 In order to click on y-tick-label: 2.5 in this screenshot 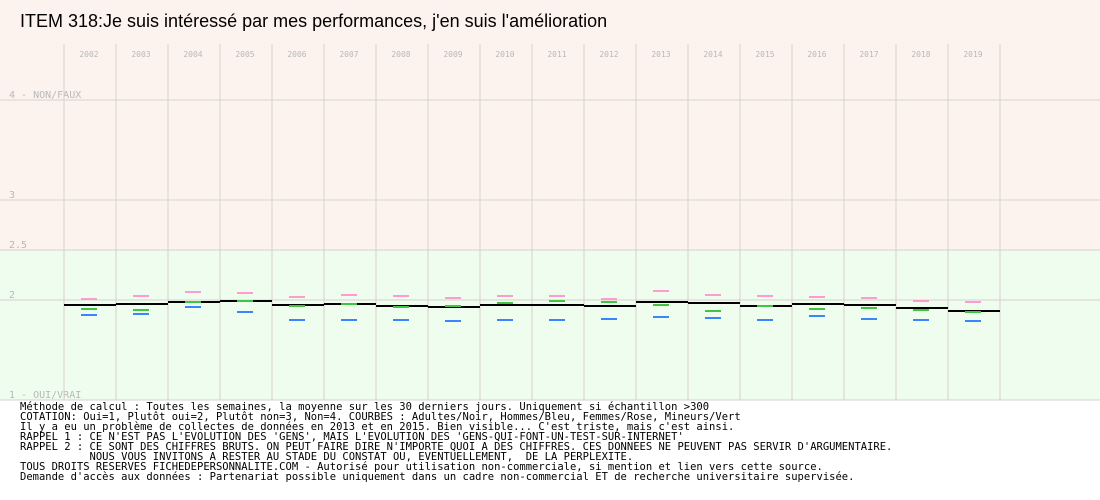, I will do `click(18, 245)`.